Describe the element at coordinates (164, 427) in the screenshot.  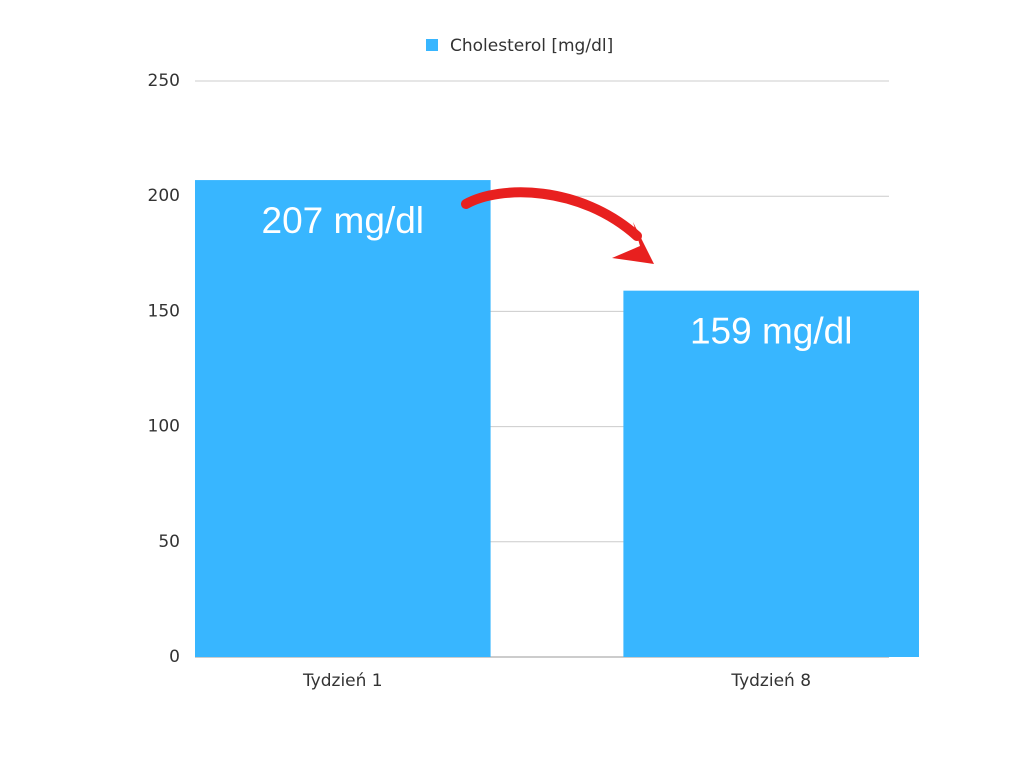
I see `y-tick-label: 100` at that location.